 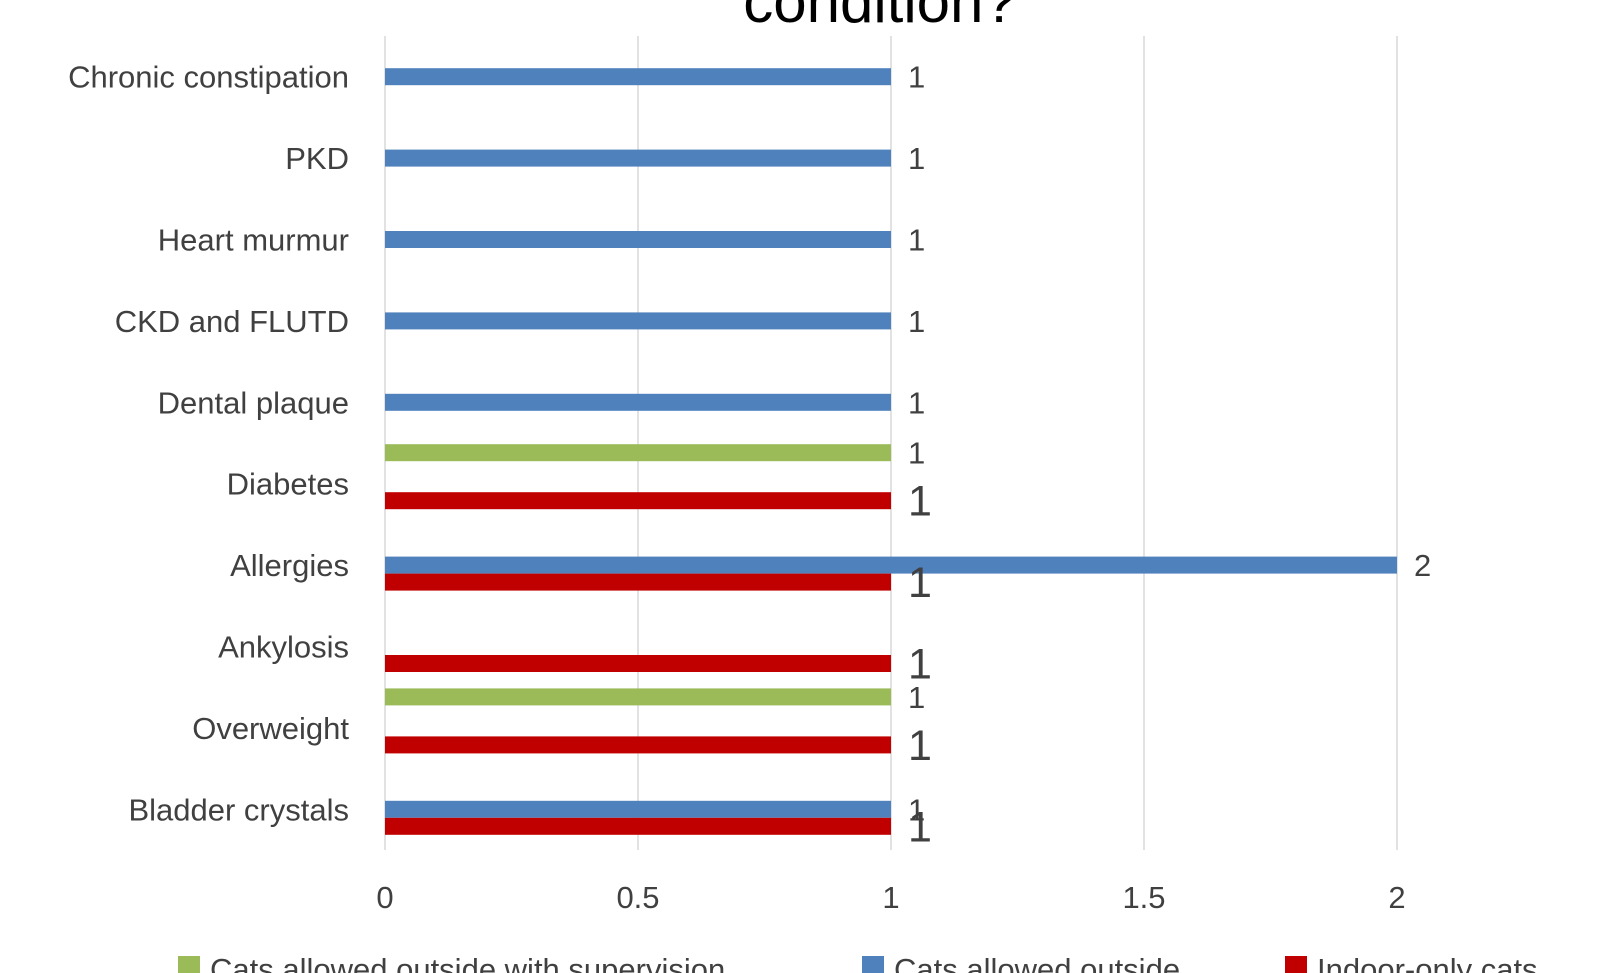 What do you see at coordinates (384, 897) in the screenshot?
I see `x-tick-label: 0` at bounding box center [384, 897].